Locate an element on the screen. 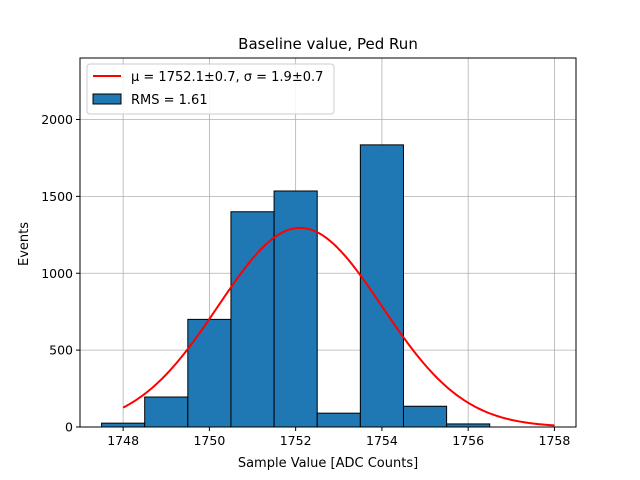 The image size is (640, 480). y-tick-label: 500 is located at coordinates (61, 350).